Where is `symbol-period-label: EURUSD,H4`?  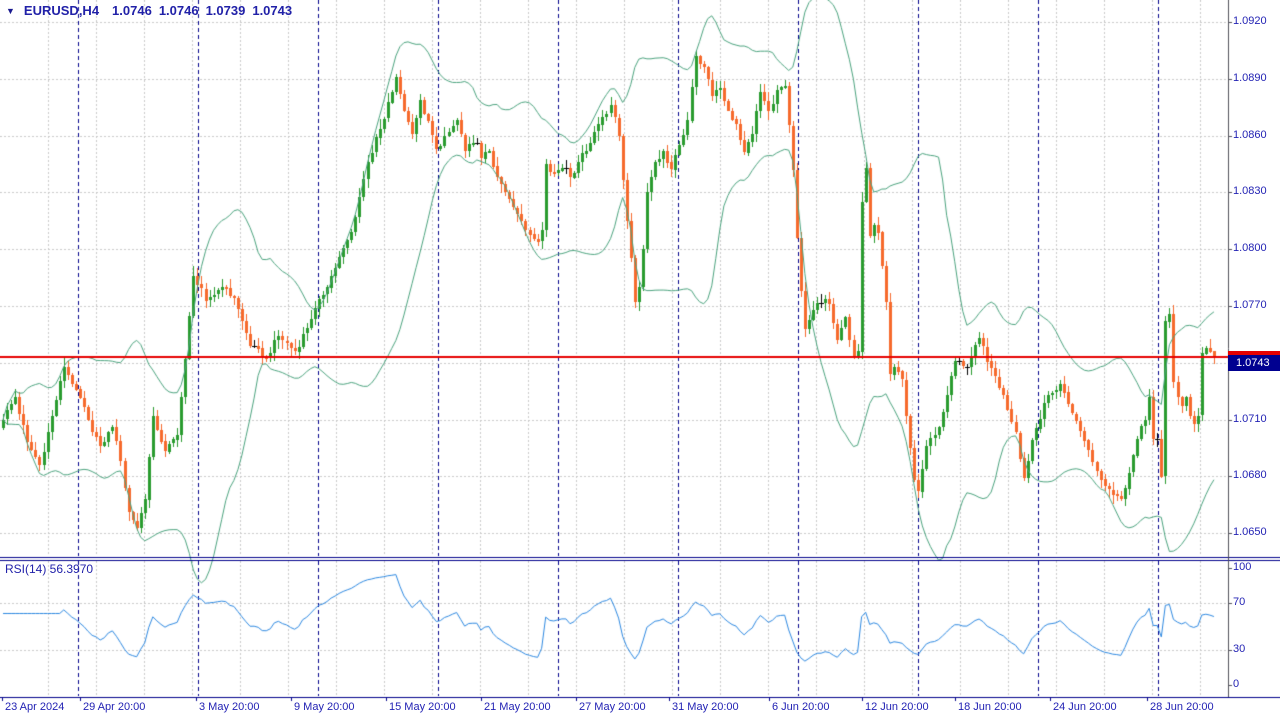 symbol-period-label: EURUSD,H4 is located at coordinates (61, 10).